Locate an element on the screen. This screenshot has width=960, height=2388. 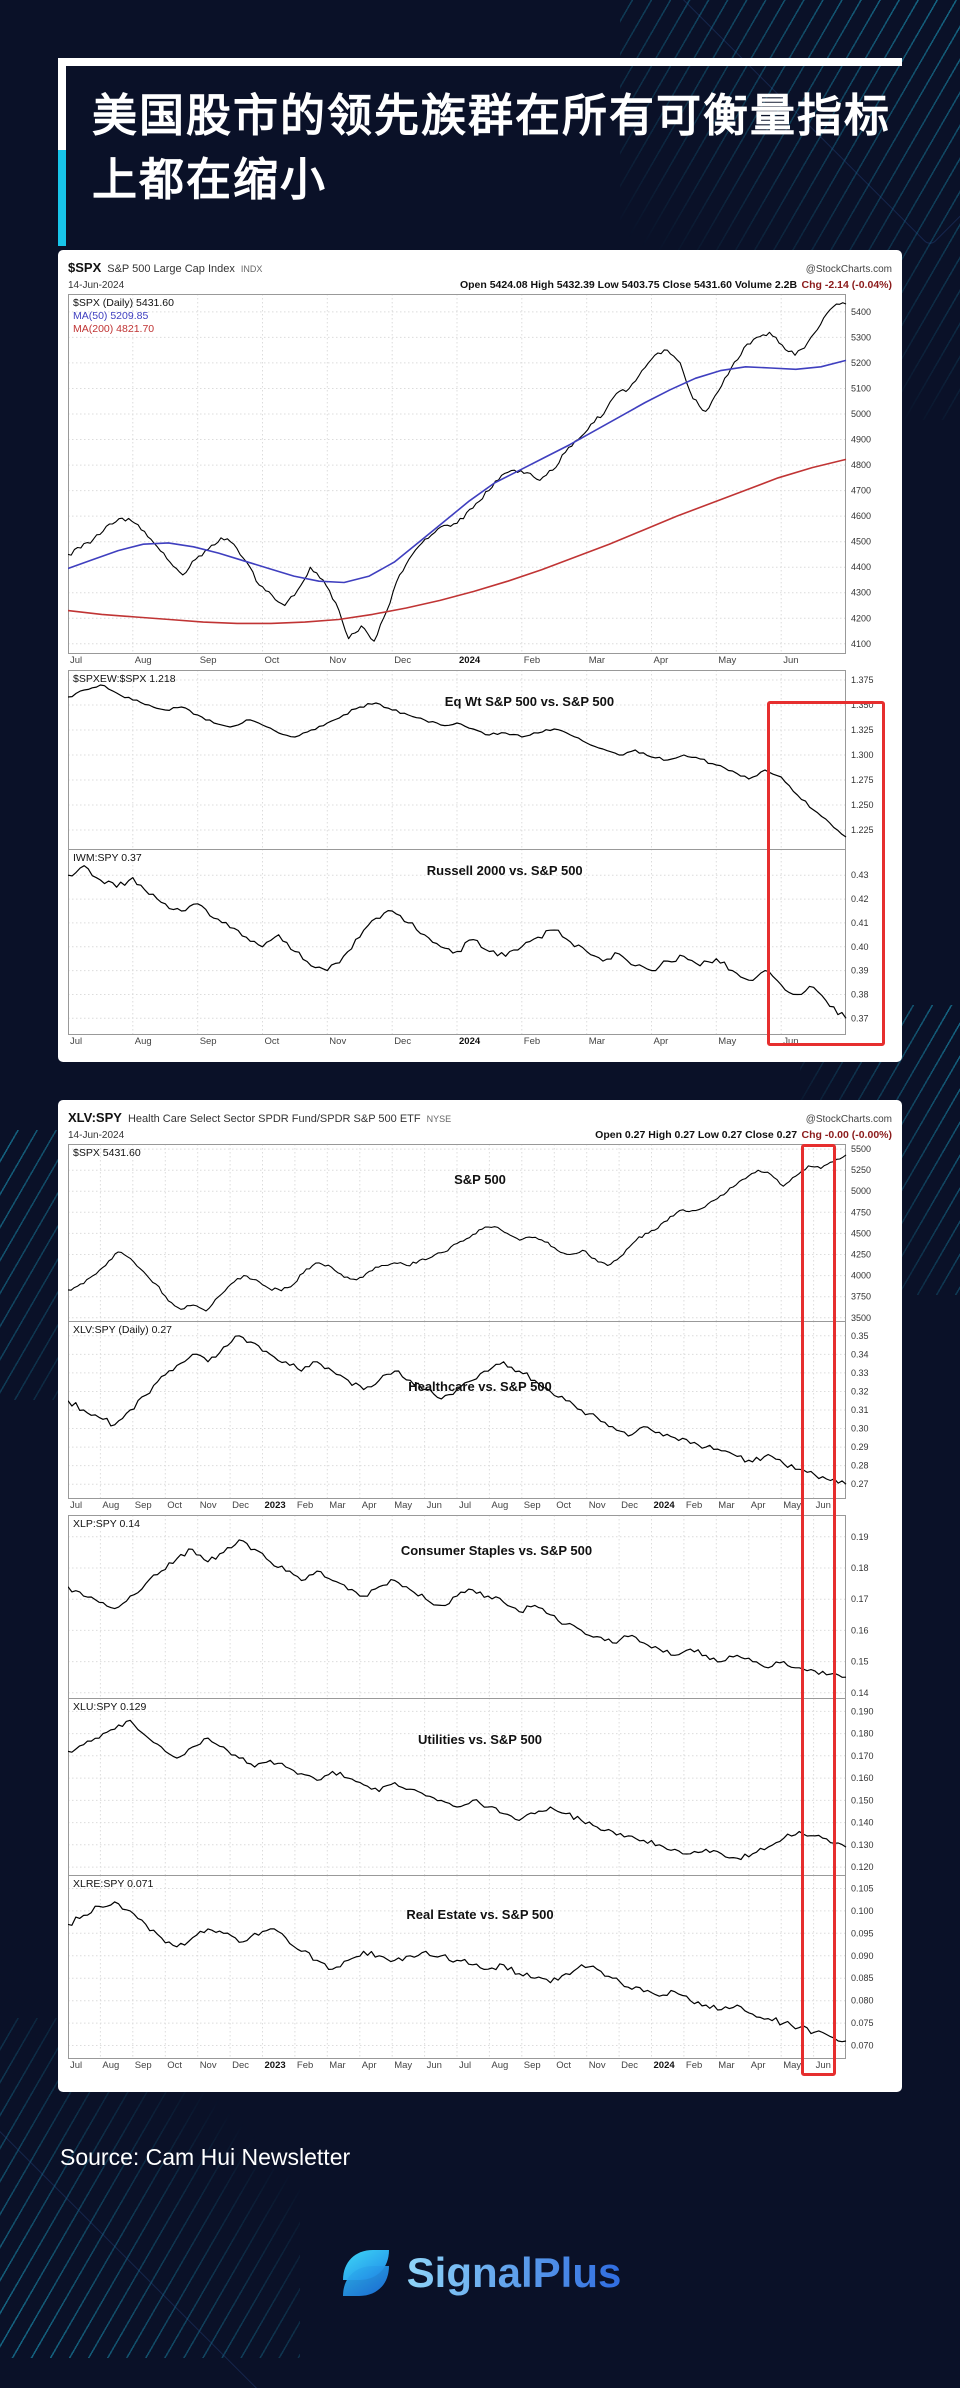
y-tick-label: 4100 is located at coordinates (861, 644).